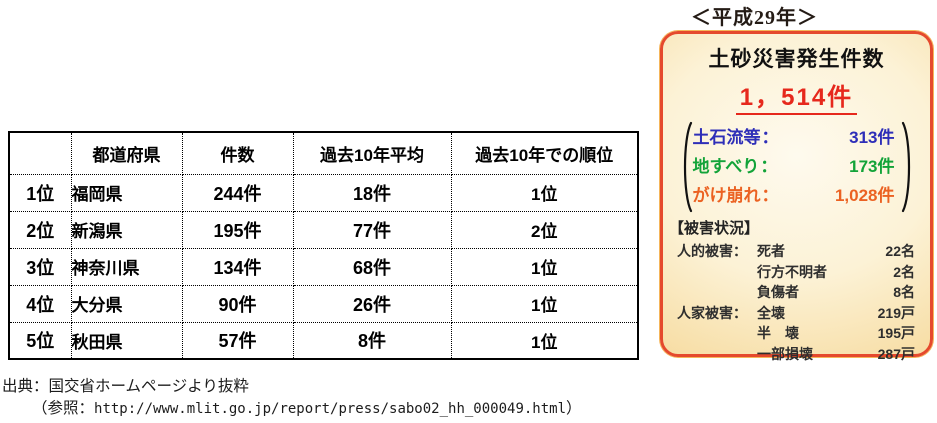 Image resolution: width=937 pixels, height=423 pixels. Describe the element at coordinates (793, 137) in the screenshot. I see `breakdown-debris-flow: 土石流等： 313件` at that location.